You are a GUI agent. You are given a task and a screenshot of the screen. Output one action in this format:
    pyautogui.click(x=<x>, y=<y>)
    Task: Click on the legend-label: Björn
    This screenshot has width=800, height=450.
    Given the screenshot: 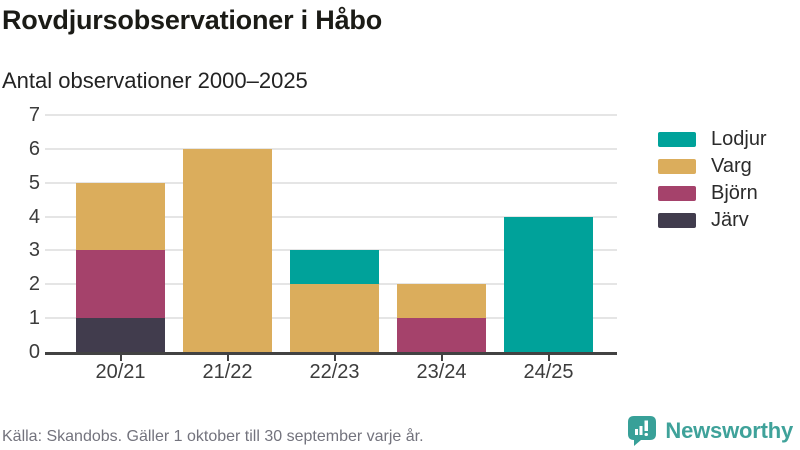 What is the action you would take?
    pyautogui.click(x=734, y=193)
    